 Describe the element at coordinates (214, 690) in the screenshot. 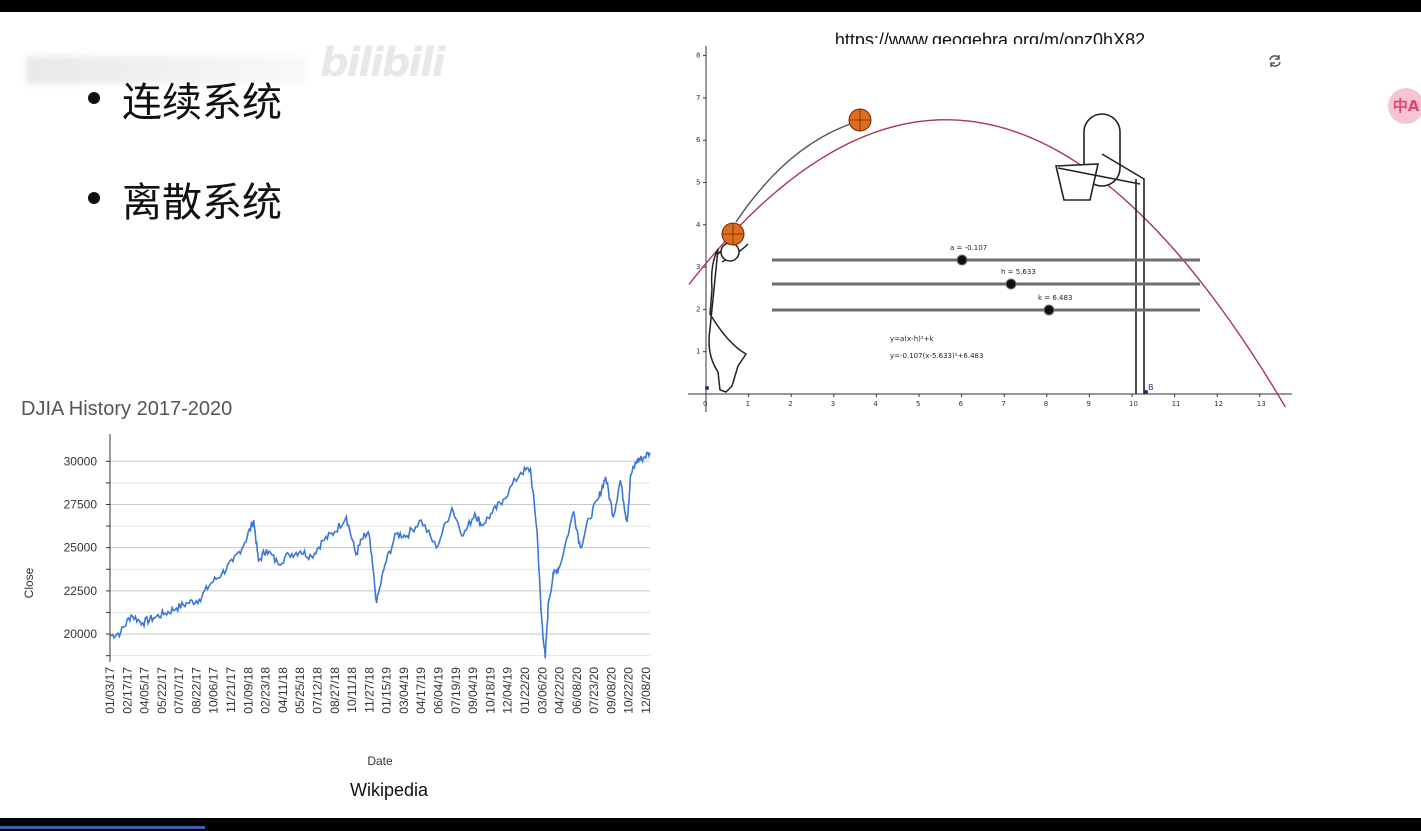

I see `x-tick-label: 10/06/17` at that location.